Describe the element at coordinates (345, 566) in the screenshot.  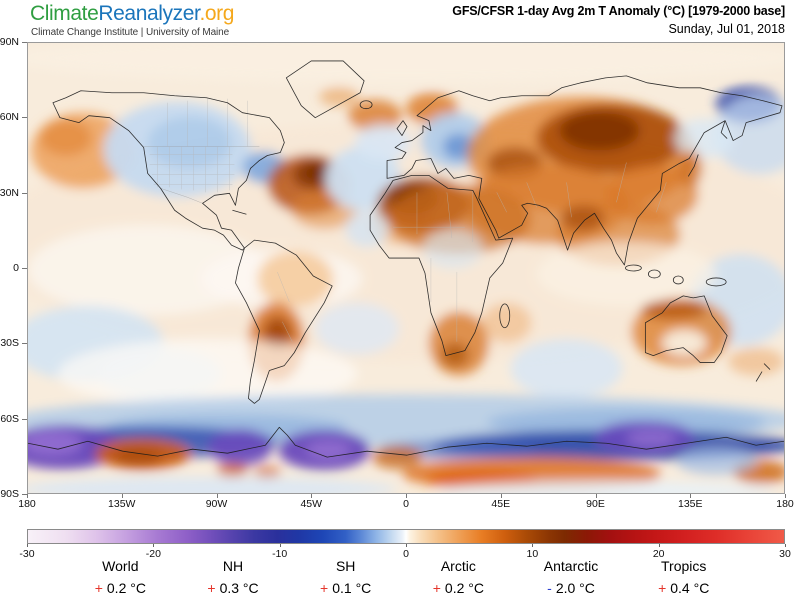
I see `stat-label: SH` at that location.